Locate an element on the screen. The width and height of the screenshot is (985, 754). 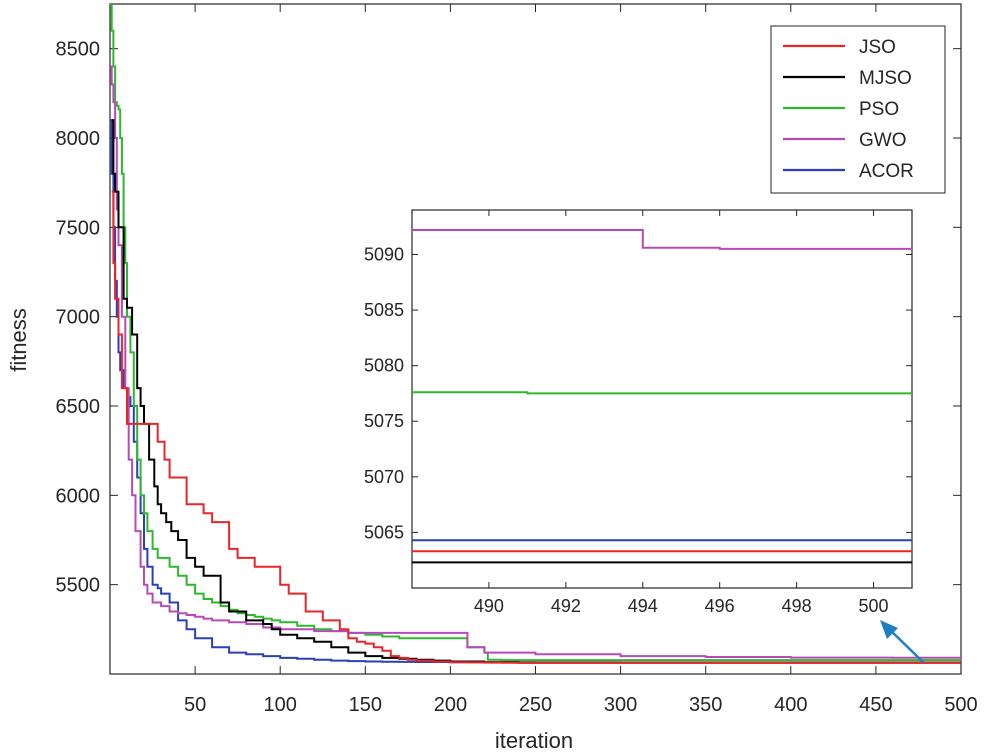
inset-x-tick-label: 496 is located at coordinates (720, 606).